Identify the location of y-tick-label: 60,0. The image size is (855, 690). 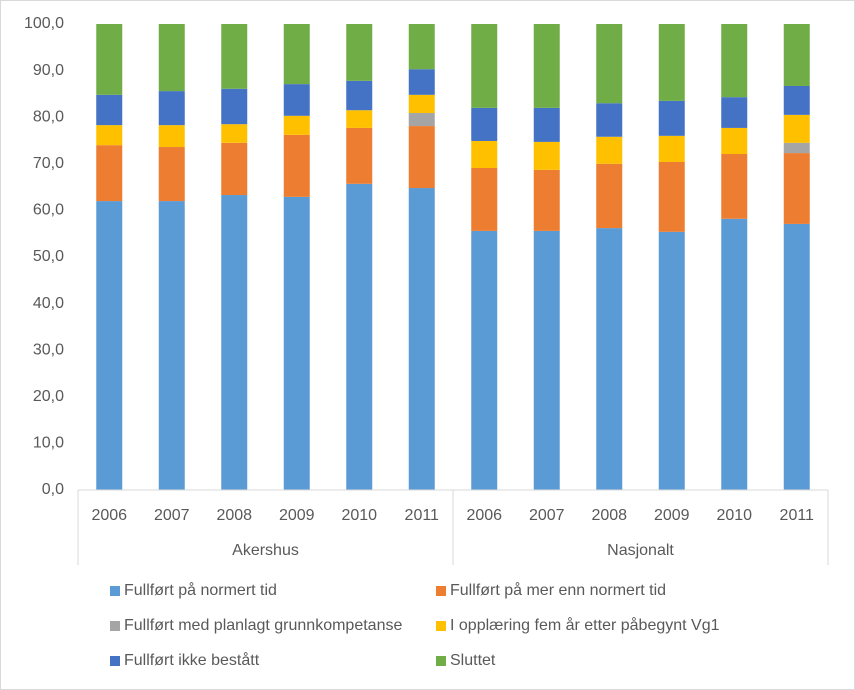
(48, 210).